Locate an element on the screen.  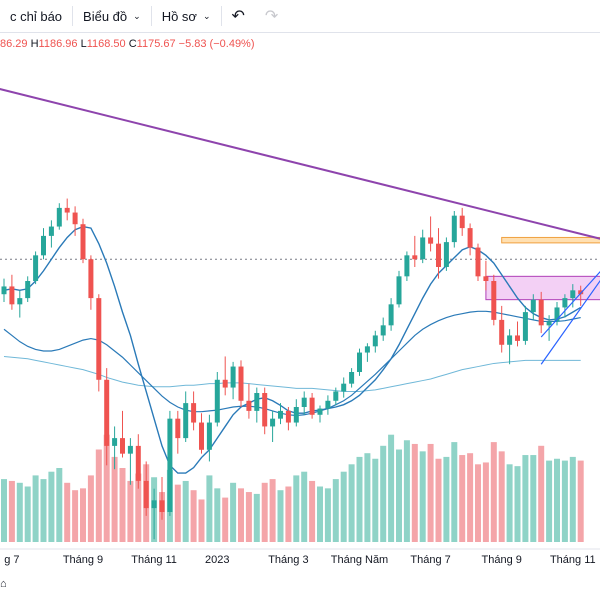
indicators-button: c chỉ báo is located at coordinates (36, 16).